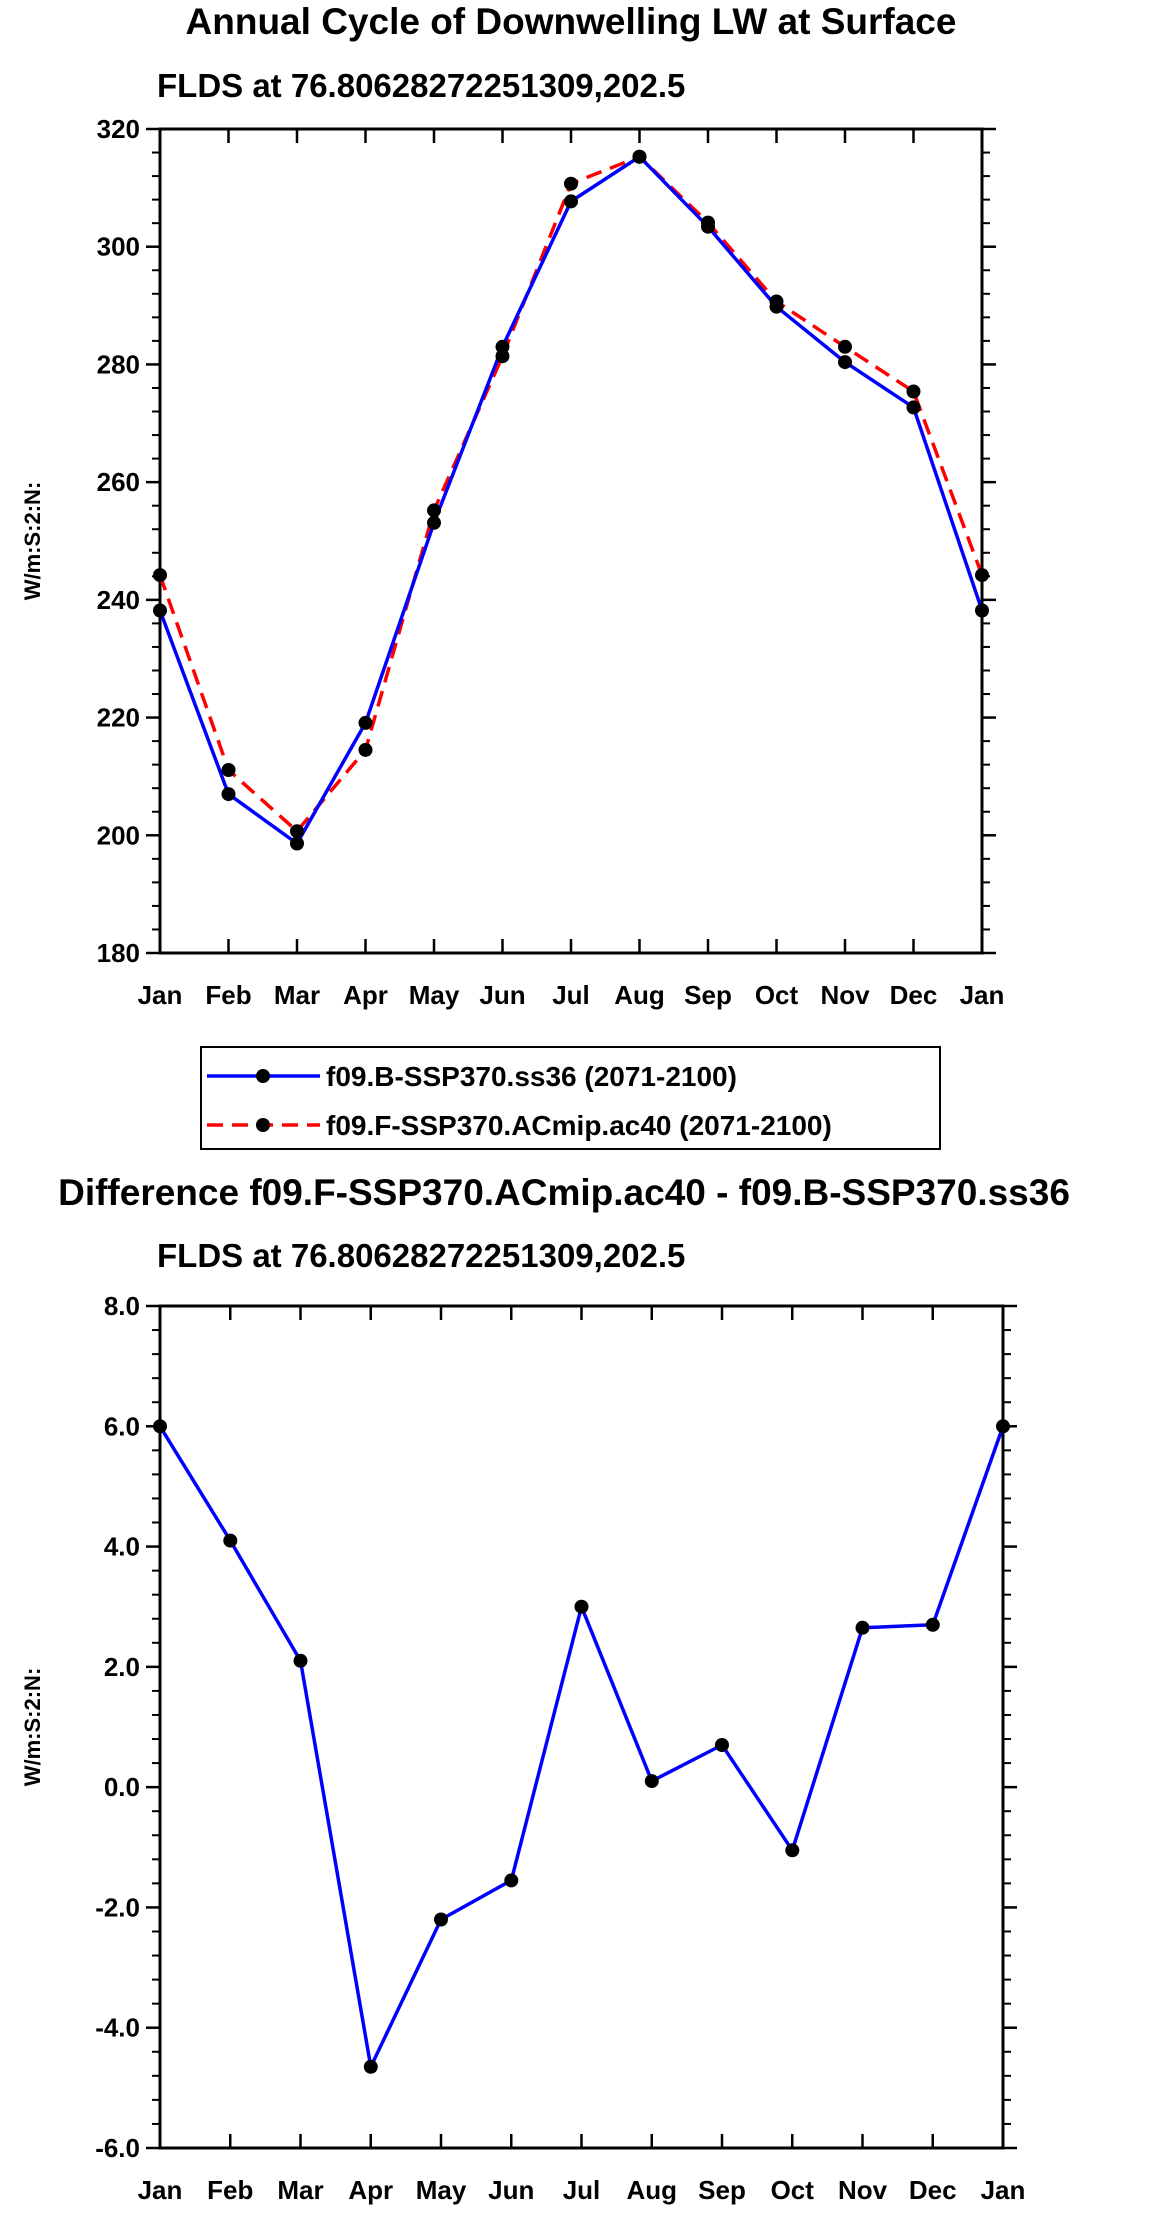 Image resolution: width=1161 pixels, height=2219 pixels. I want to click on chart2-xtick-label: Jun, so click(511, 2190).